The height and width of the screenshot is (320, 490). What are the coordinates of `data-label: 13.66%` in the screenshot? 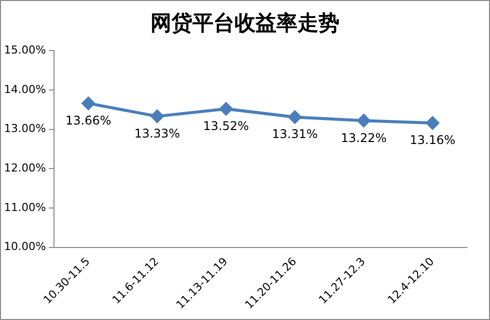 It's located at (88, 120).